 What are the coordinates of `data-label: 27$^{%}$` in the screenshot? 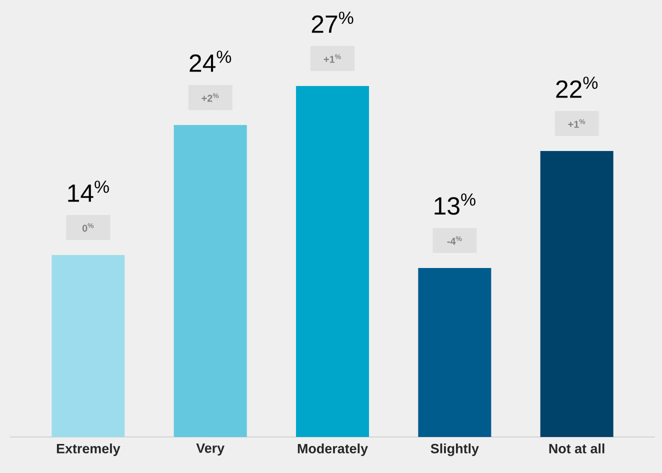 It's located at (333, 22).